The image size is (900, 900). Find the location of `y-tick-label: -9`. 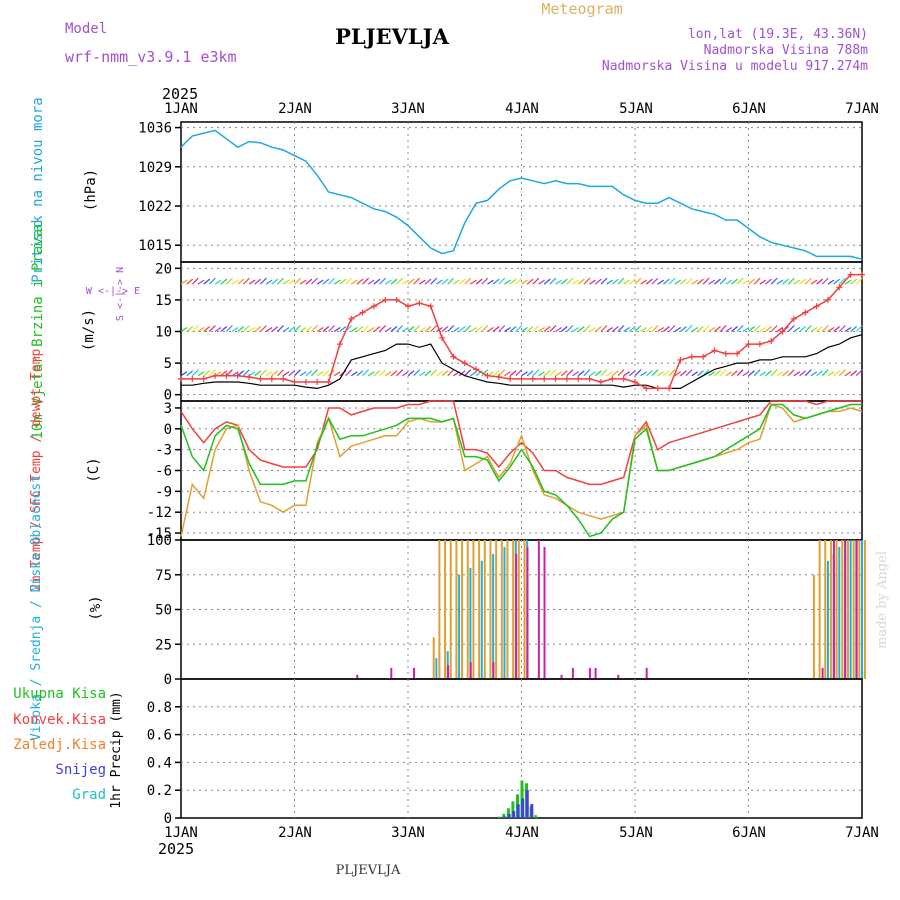

y-tick-label: -9 is located at coordinates (163, 492).